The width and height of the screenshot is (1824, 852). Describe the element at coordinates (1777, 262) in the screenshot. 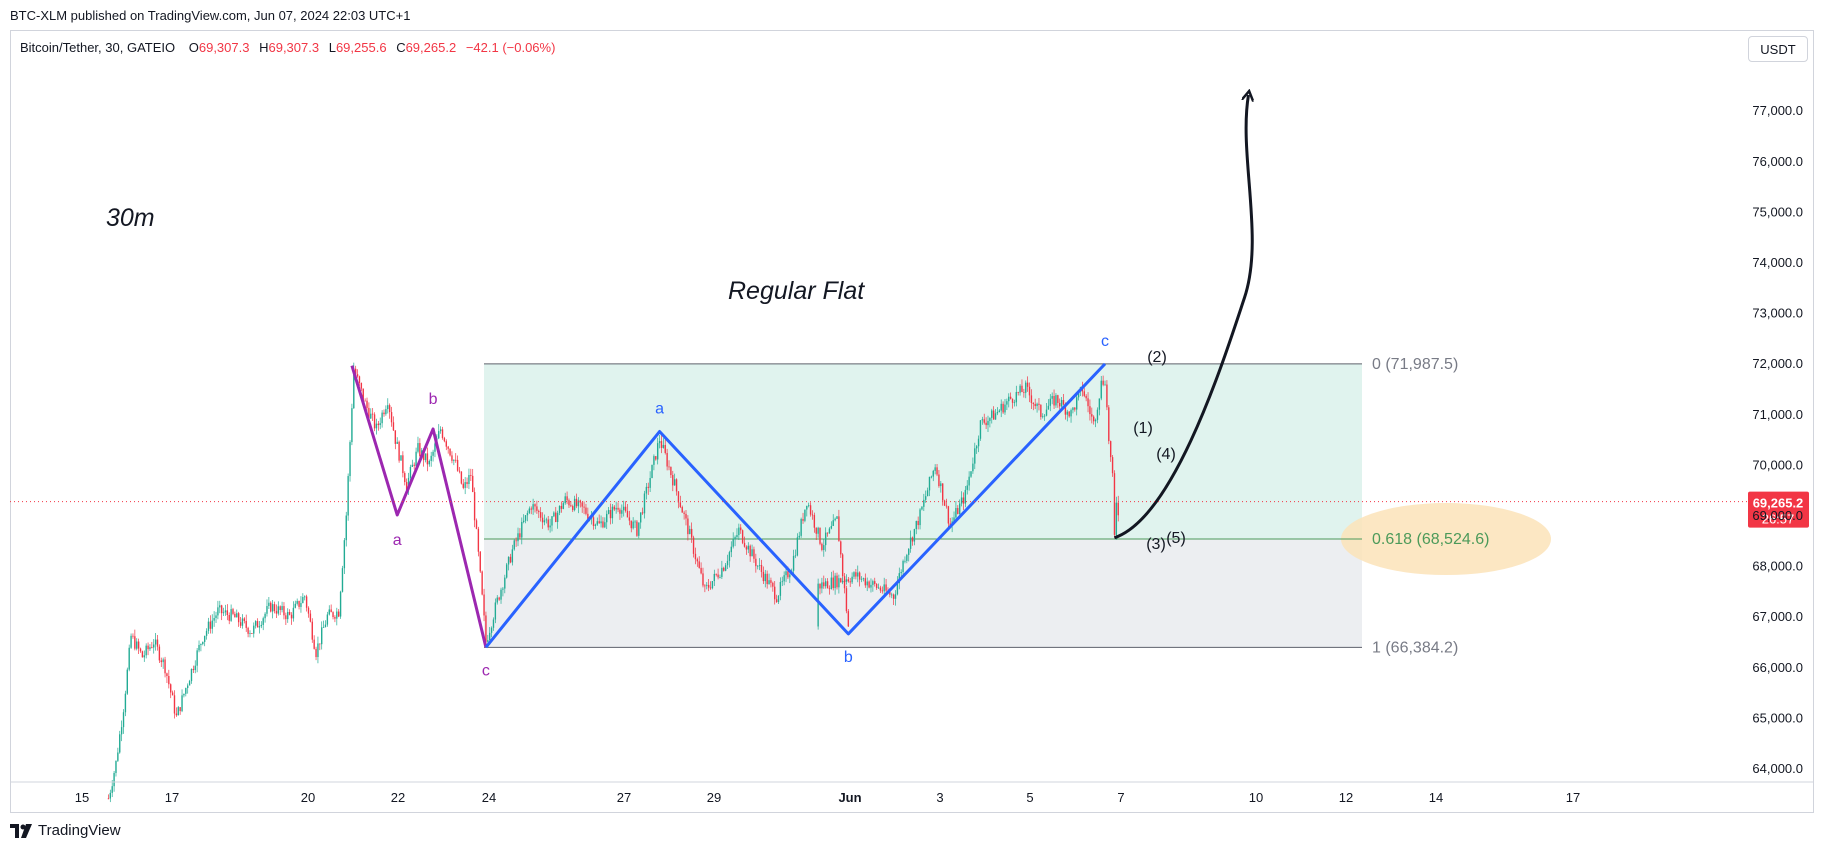

I see `y-tick-label: 74,000.0` at that location.